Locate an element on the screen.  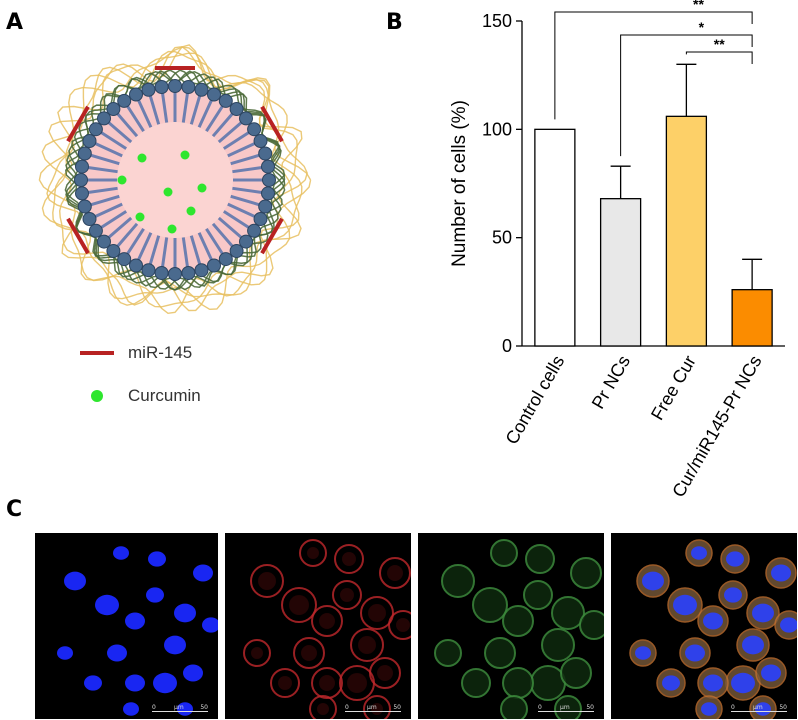
curcumin-dot-icon is located at coordinates (97, 396).